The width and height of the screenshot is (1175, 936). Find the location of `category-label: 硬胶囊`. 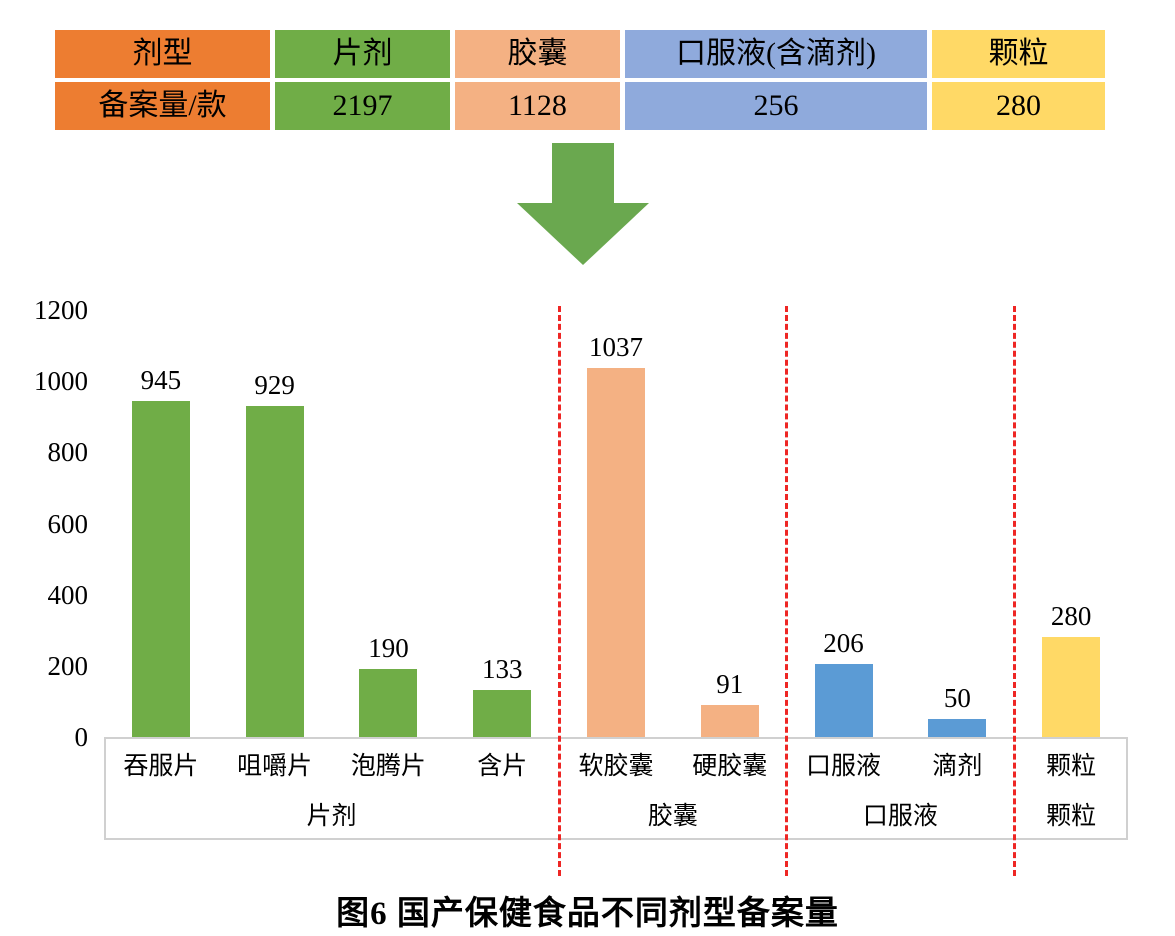

category-label: 硬胶囊 is located at coordinates (730, 766).